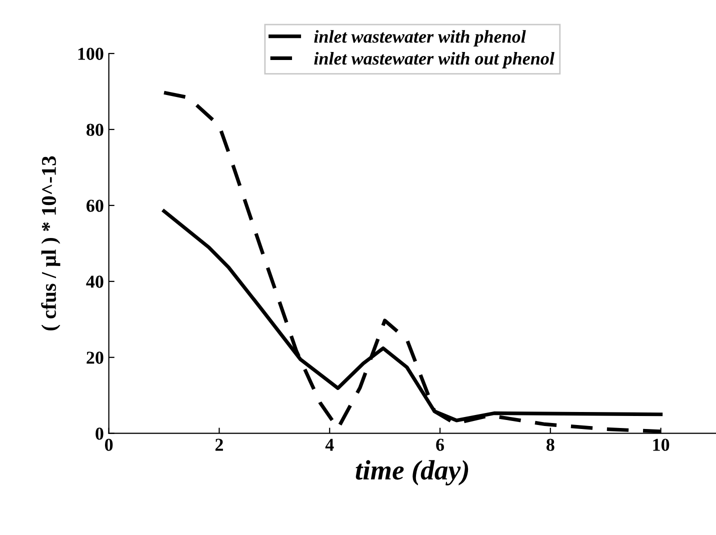 This screenshot has width=716, height=535. I want to click on x-tick-label: 0, so click(109, 444).